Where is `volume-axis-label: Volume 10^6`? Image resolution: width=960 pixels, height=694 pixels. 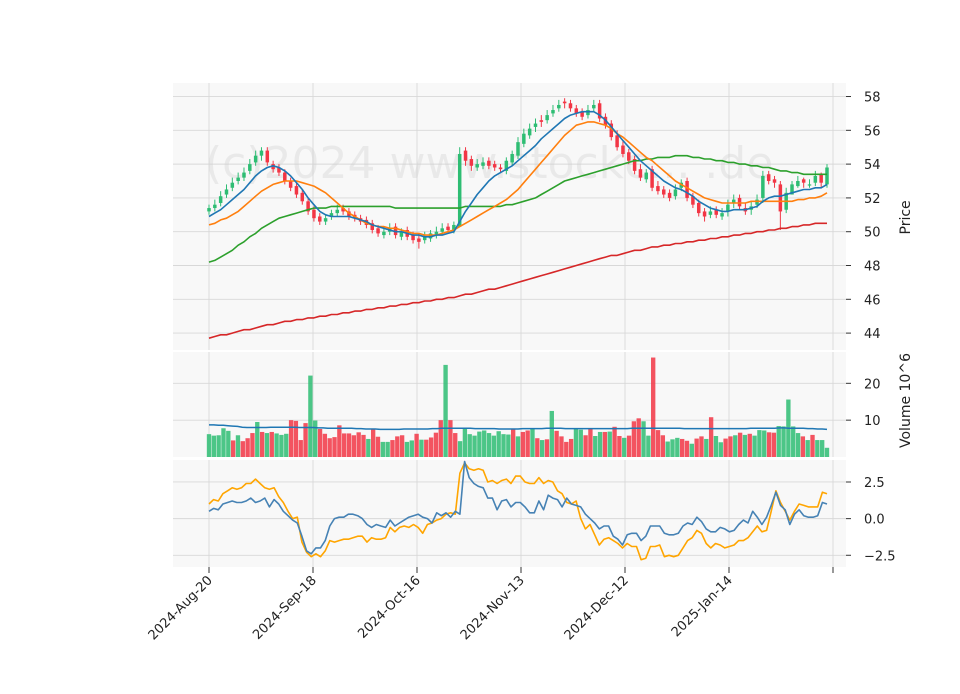
volume-axis-label: Volume 10^6 is located at coordinates (906, 400).